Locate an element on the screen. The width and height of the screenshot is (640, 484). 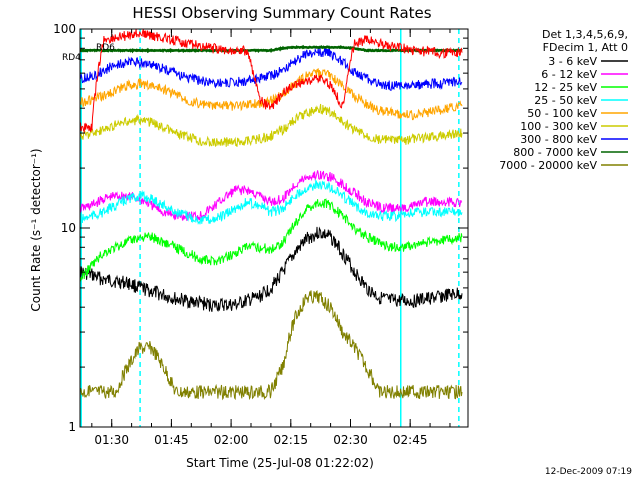
x-tick-label-3: 02:15 is located at coordinates (290, 440).